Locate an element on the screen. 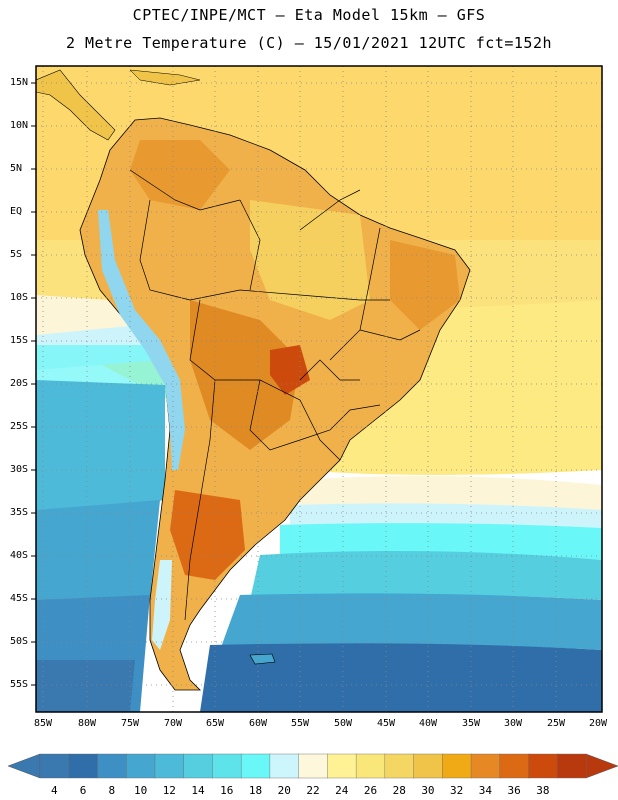  lon-label-30w: 30W is located at coordinates (513, 723).